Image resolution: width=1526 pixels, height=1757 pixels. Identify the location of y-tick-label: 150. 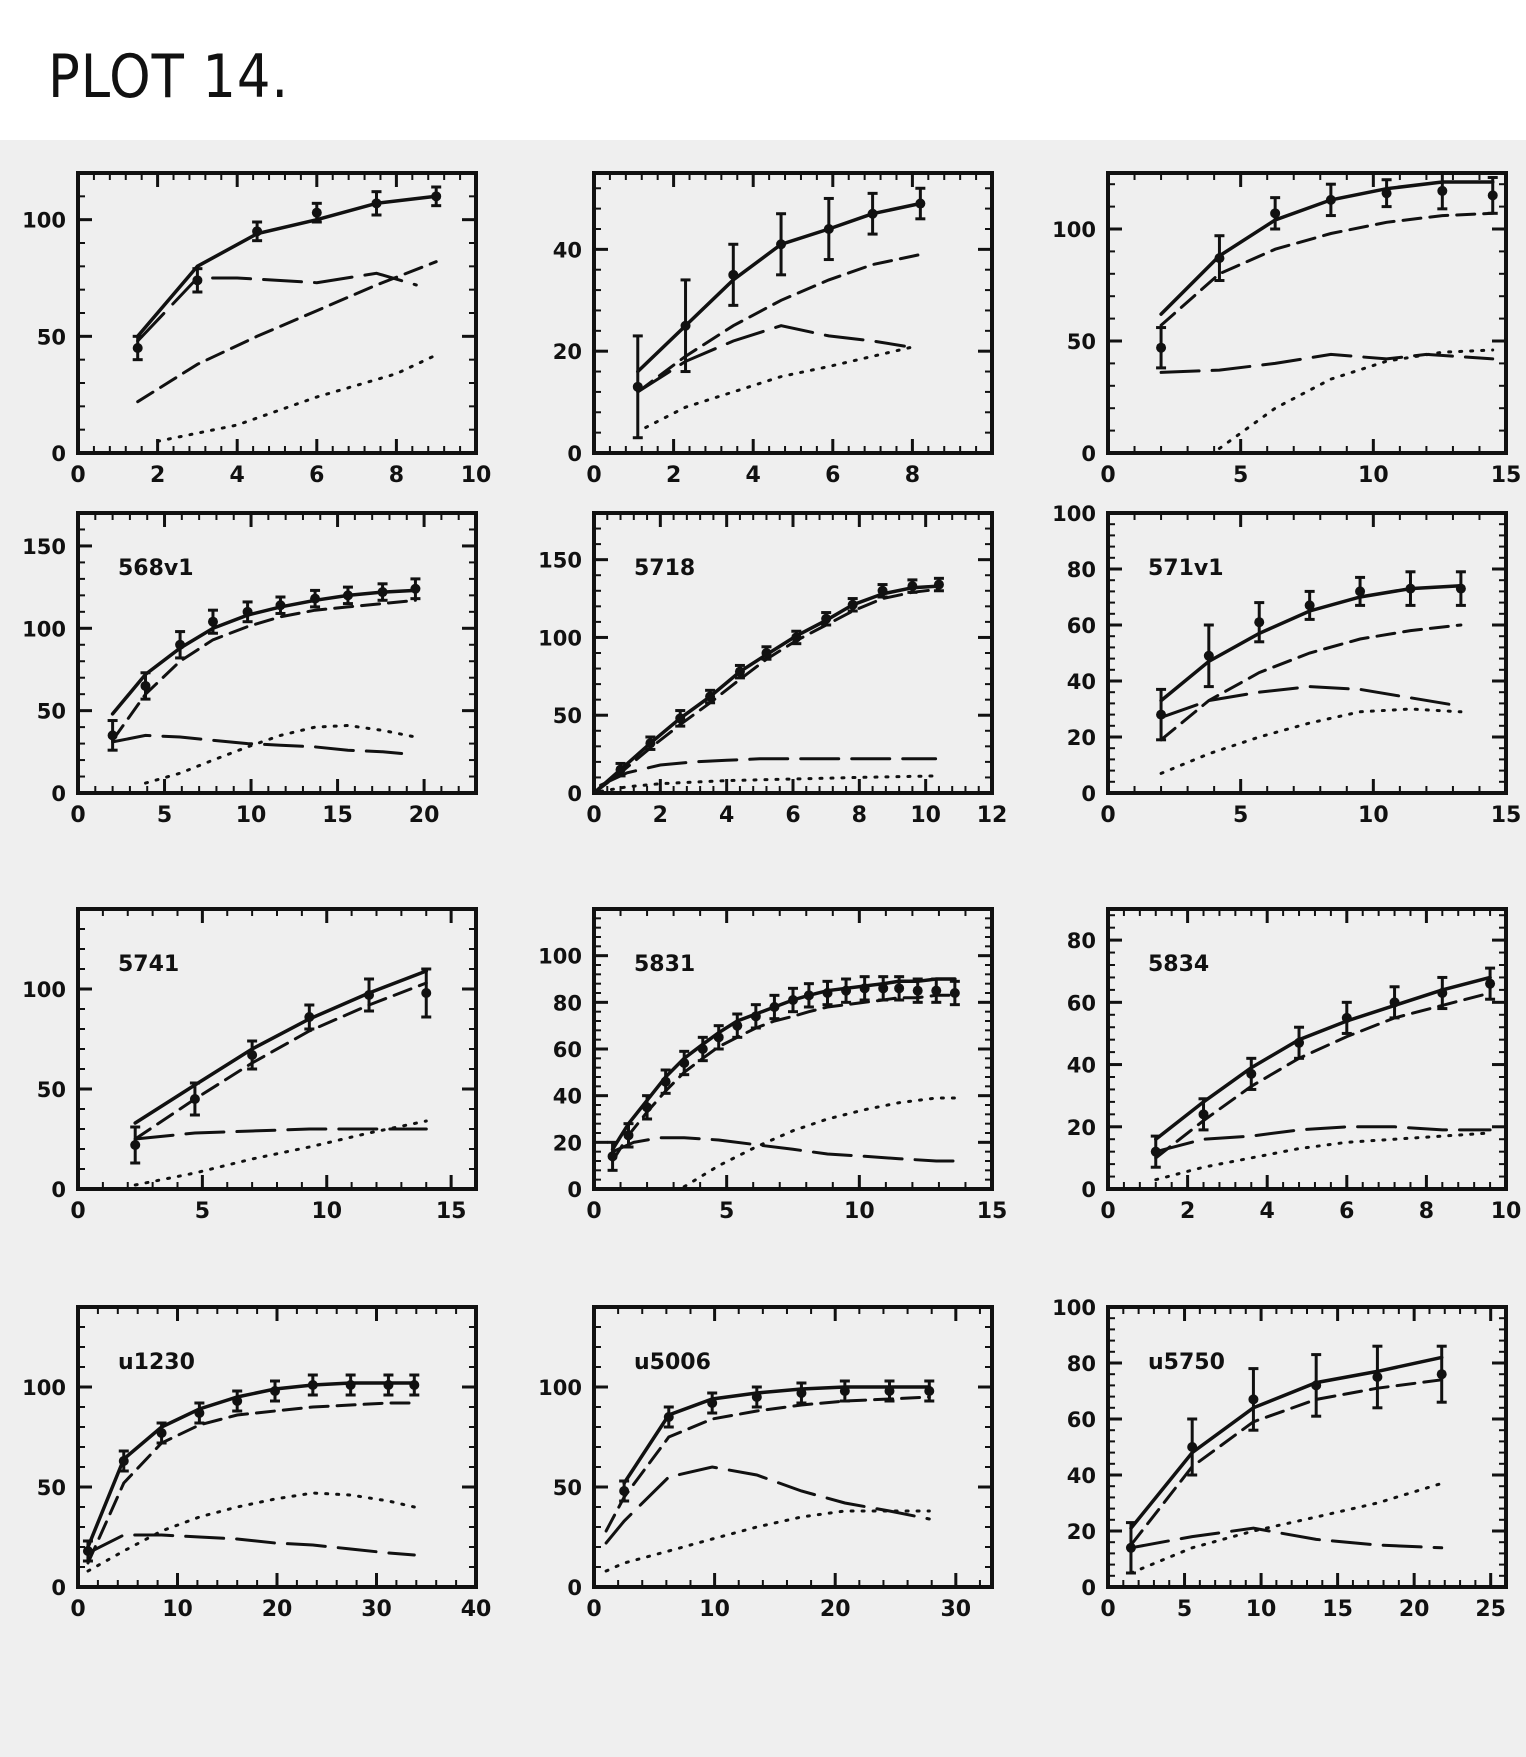
(560, 561).